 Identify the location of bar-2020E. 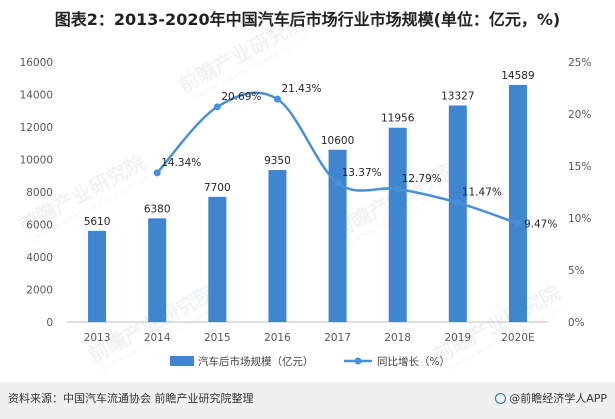
(517, 203).